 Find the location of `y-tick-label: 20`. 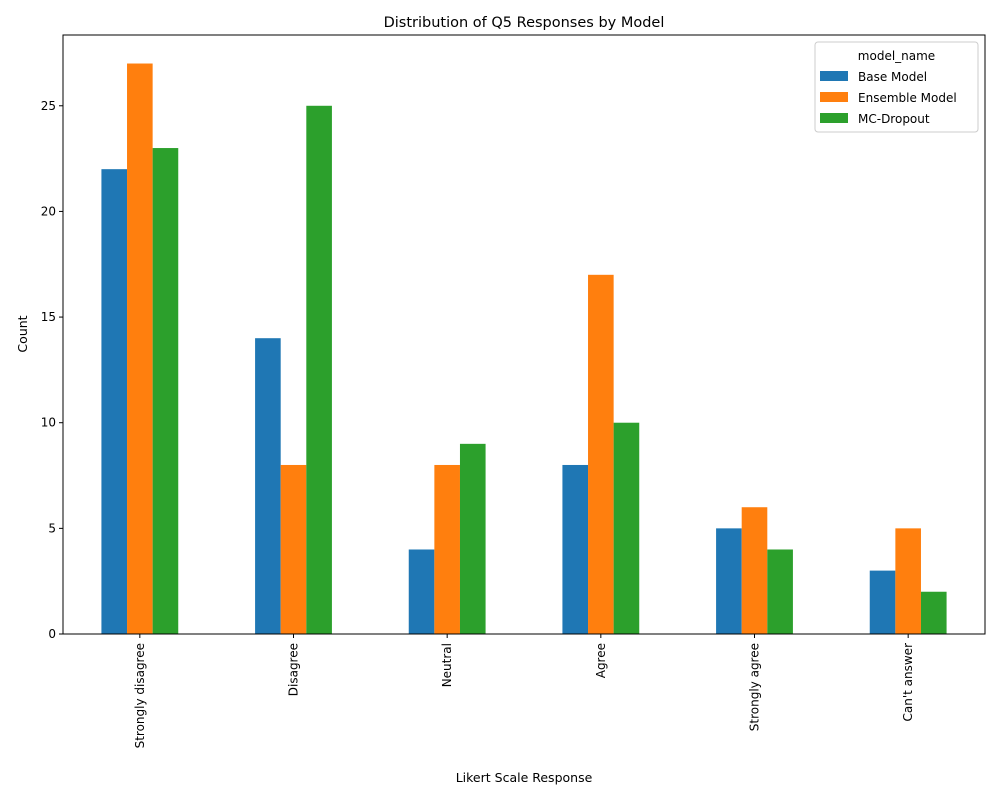

y-tick-label: 20 is located at coordinates (48, 211).